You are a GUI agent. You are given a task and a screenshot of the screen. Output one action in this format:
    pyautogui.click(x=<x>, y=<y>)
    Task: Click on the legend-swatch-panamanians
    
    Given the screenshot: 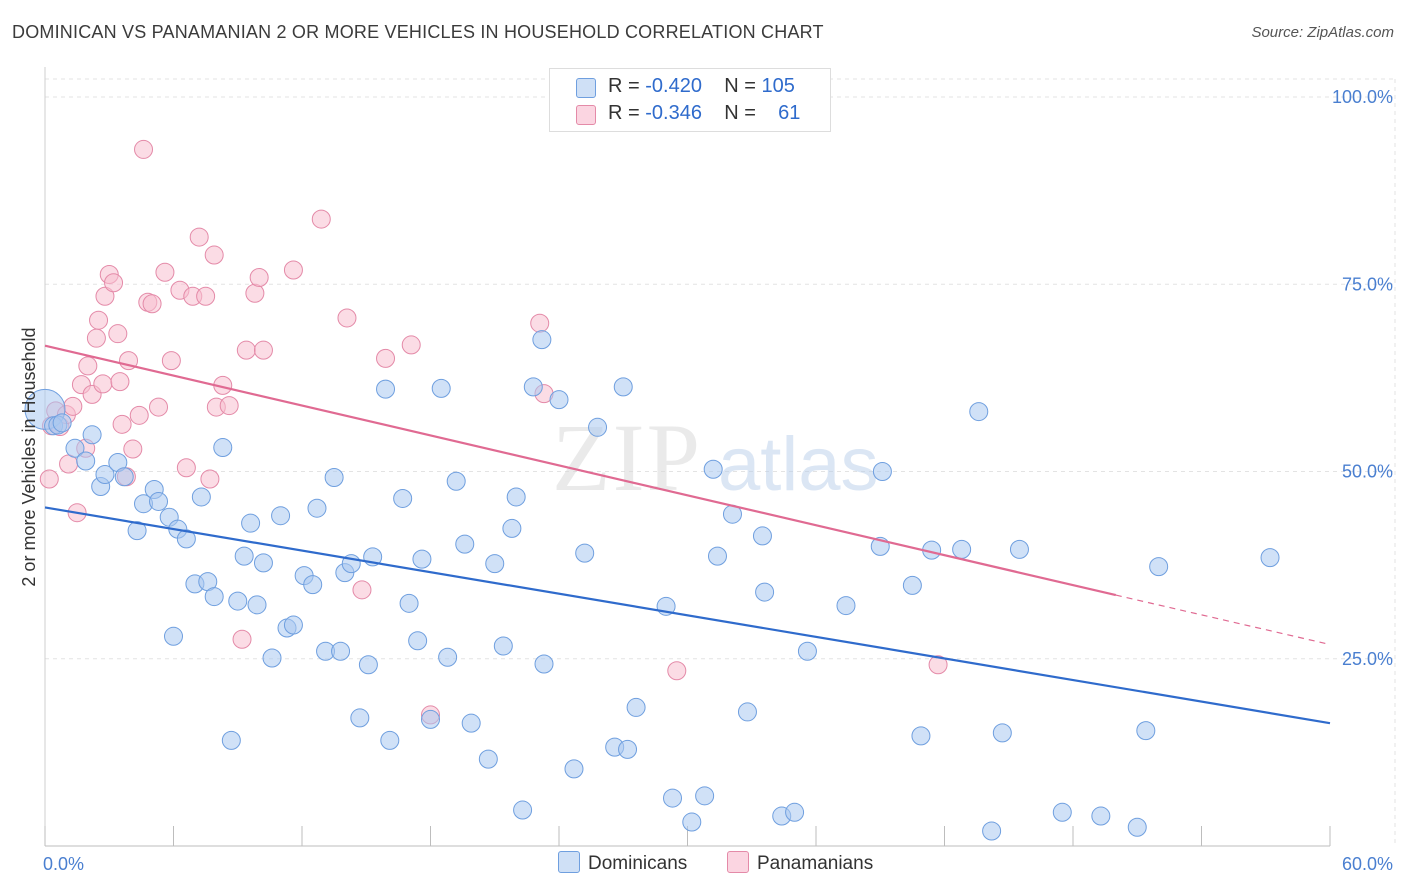 What is the action you would take?
    pyautogui.click(x=586, y=115)
    